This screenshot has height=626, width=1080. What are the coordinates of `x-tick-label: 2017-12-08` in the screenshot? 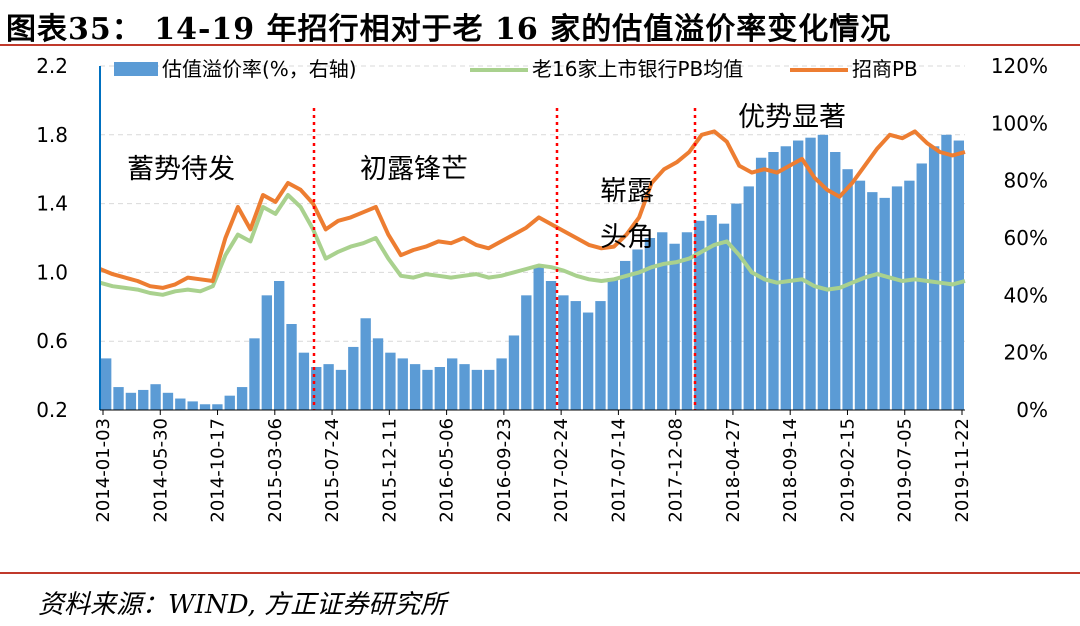 It's located at (676, 470).